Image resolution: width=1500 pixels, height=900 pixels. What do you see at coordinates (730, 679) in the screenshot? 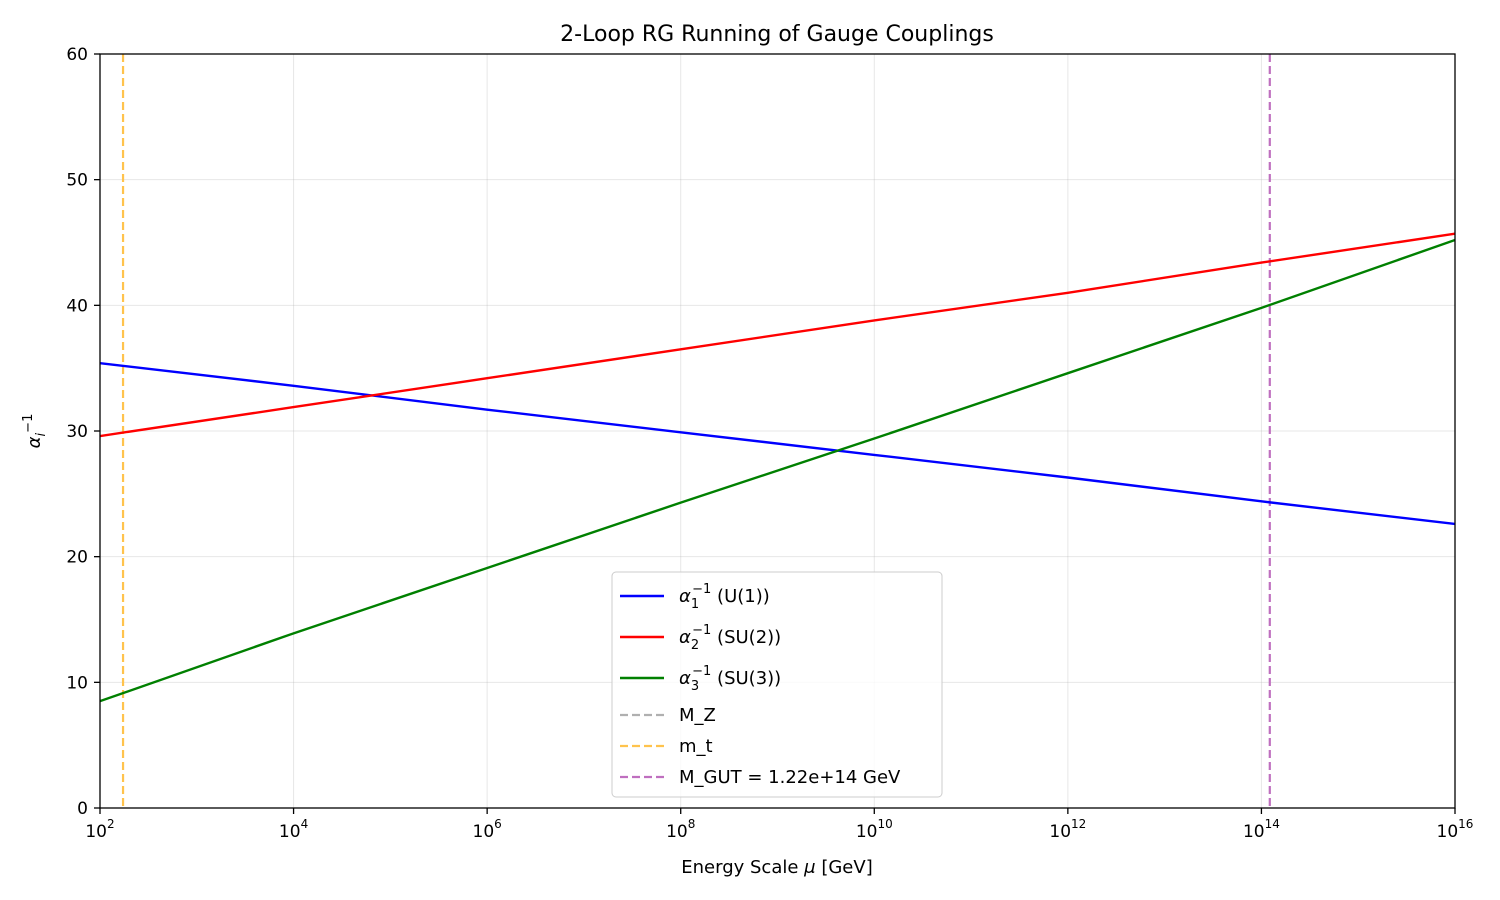
I see `legend-label: α3−1 (SU(3))` at bounding box center [730, 679].